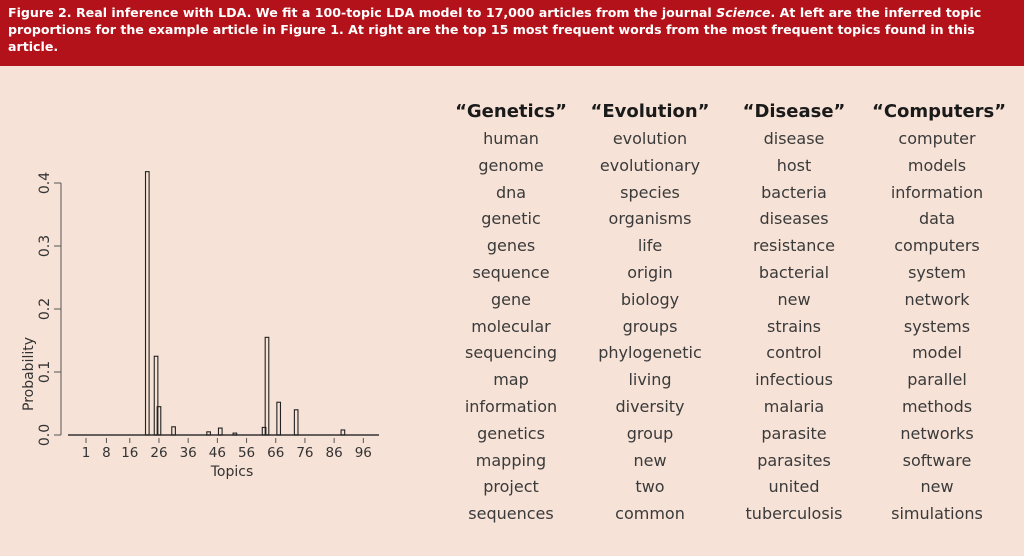  I want to click on x-tick-label: 26, so click(158, 453).